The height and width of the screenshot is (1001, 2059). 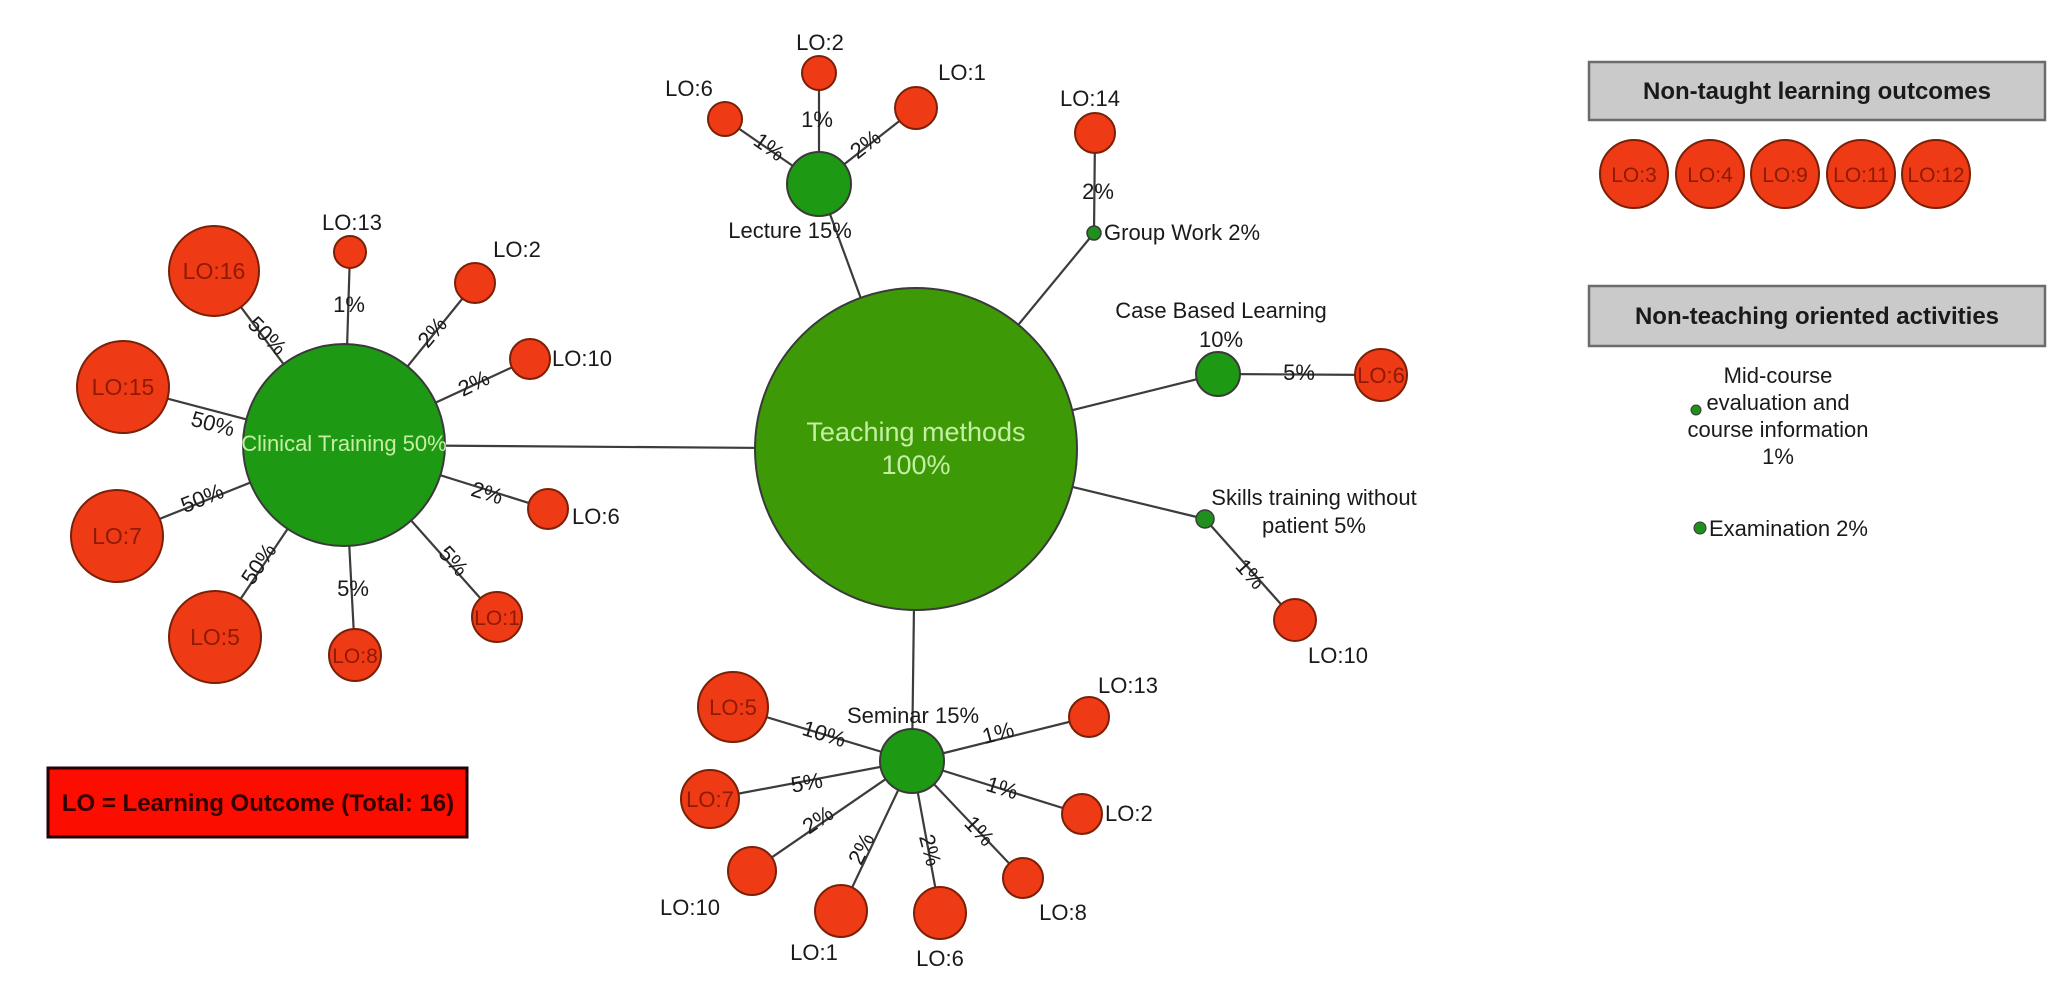 What do you see at coordinates (582, 358) in the screenshot?
I see `label-clinical-lo10: LO:10` at bounding box center [582, 358].